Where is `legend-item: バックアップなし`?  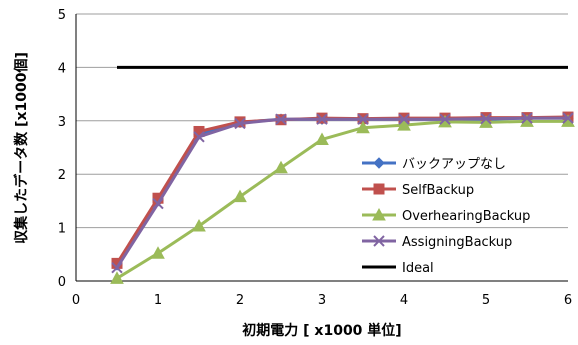 legend-item: バックアップなし is located at coordinates (434, 164).